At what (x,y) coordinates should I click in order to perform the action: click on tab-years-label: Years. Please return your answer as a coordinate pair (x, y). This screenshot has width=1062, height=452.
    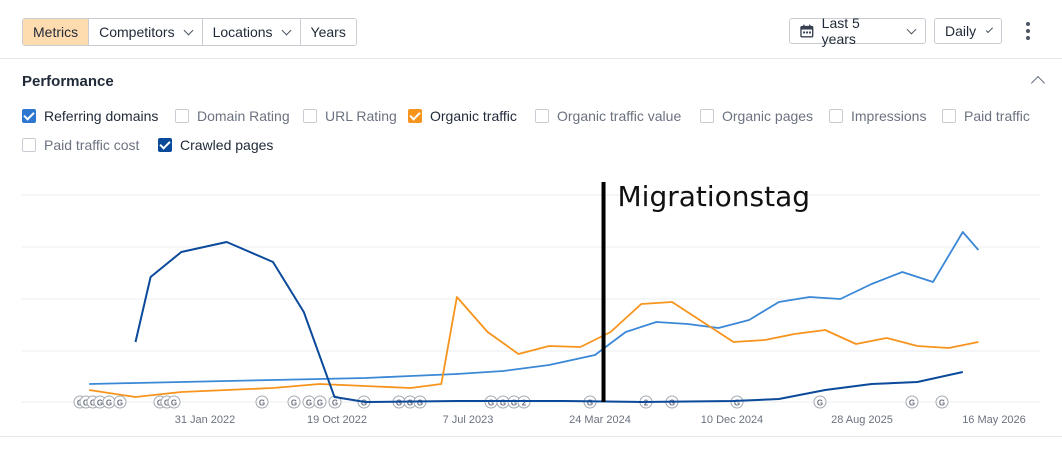
    Looking at the image, I should click on (328, 32).